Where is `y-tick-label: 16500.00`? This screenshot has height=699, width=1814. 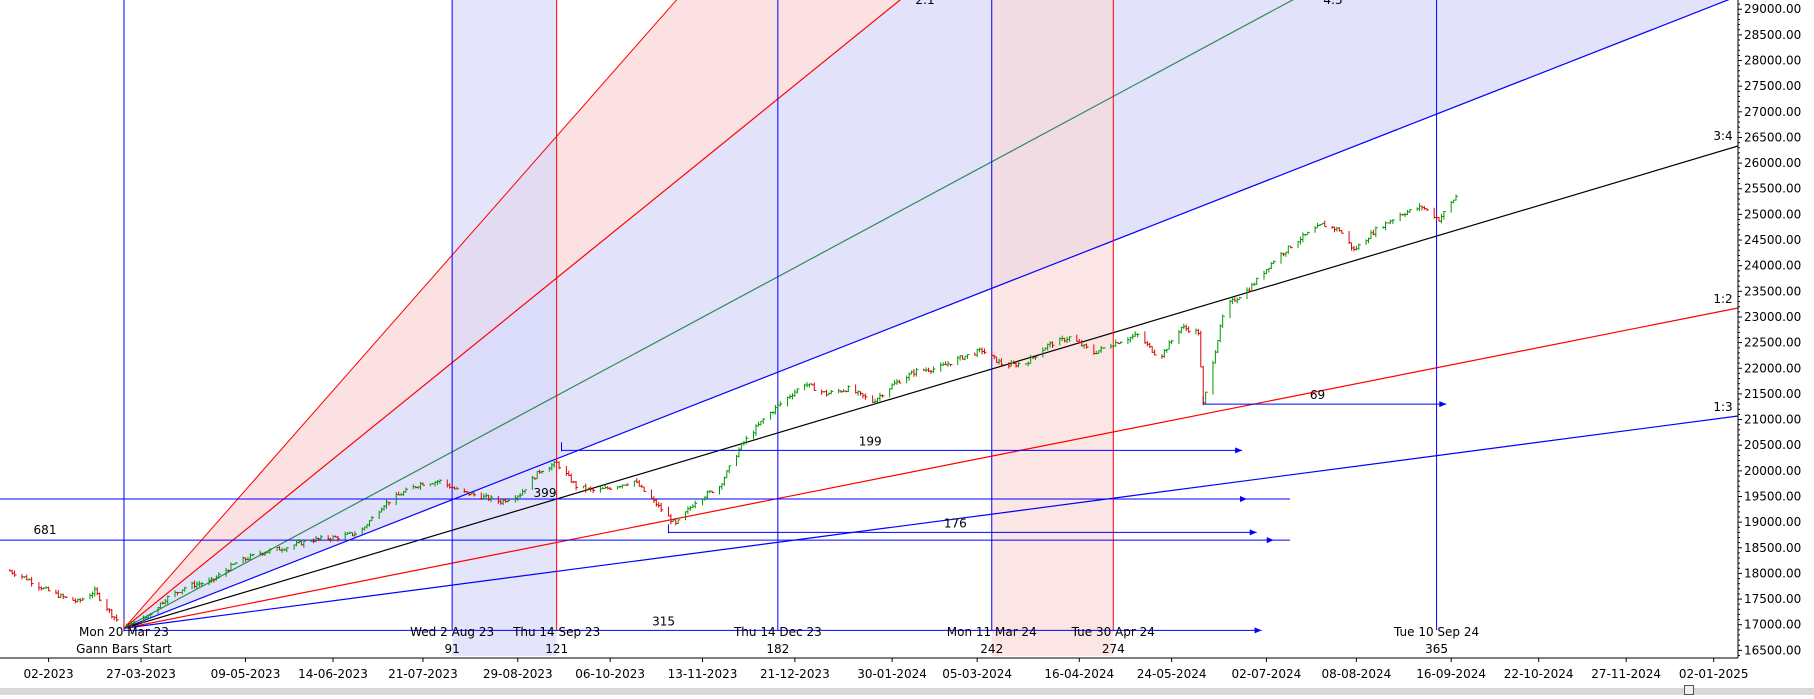
y-tick-label: 16500.00 is located at coordinates (1772, 650).